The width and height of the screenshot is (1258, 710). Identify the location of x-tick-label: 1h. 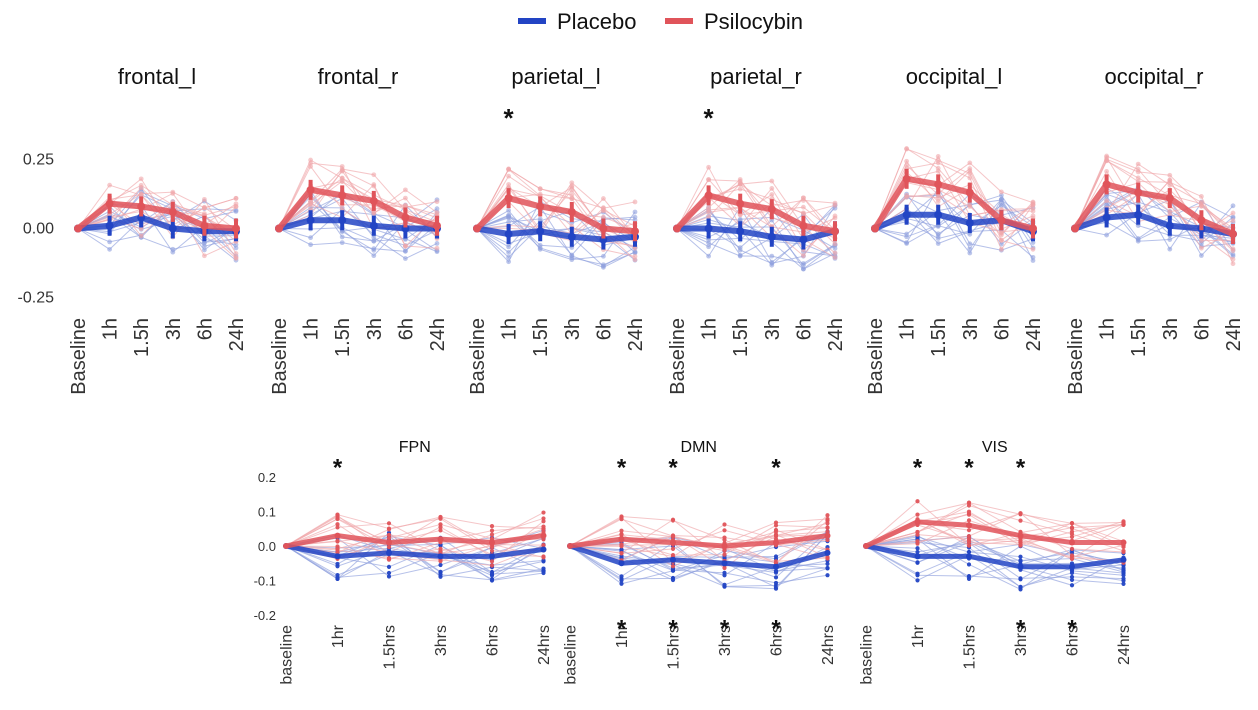
(1108, 329).